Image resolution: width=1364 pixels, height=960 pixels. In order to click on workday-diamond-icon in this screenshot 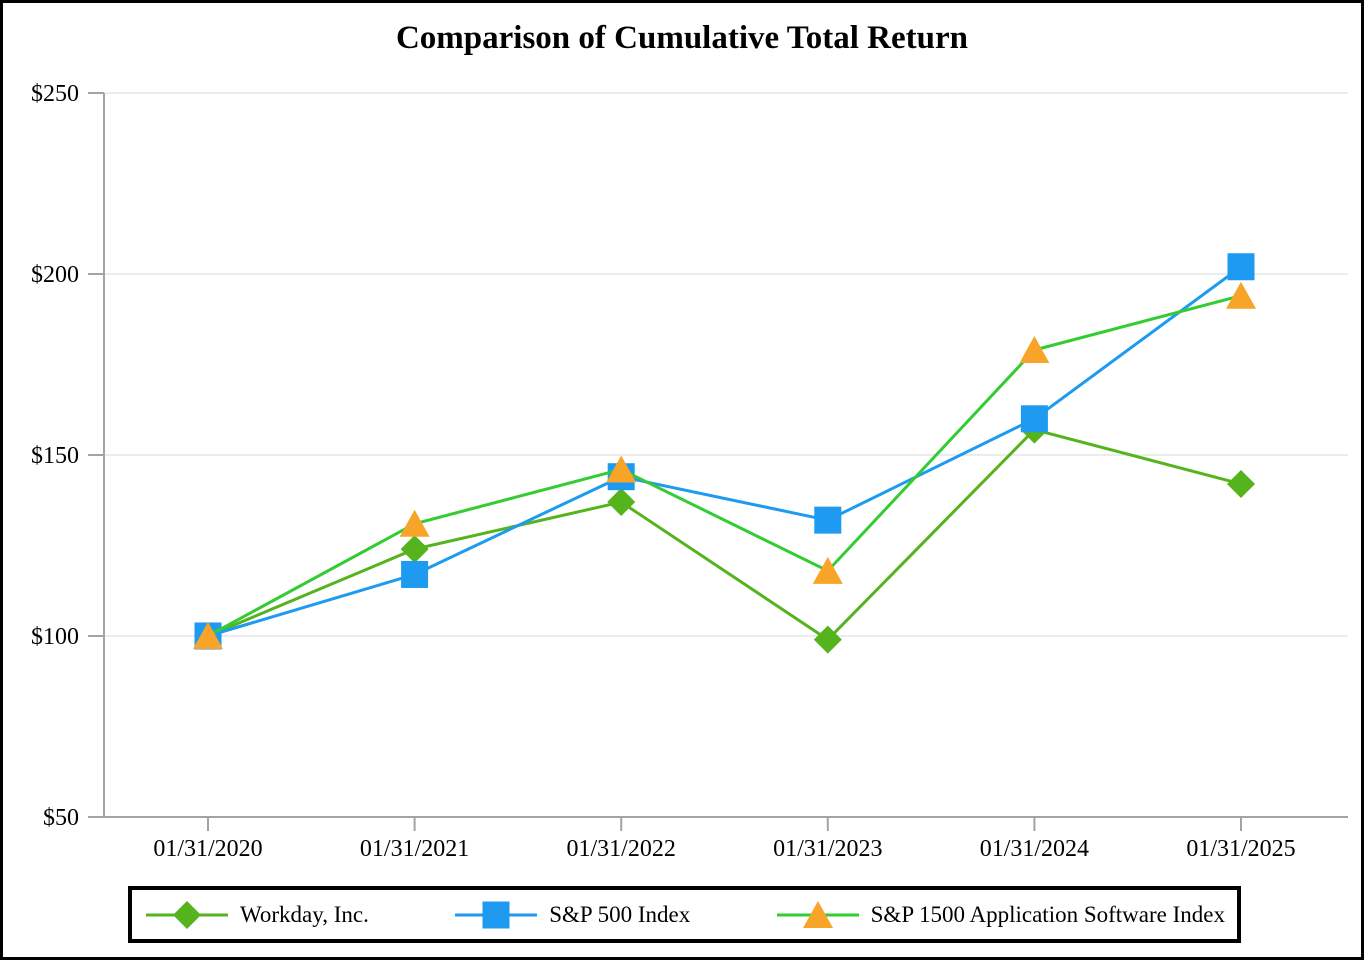, I will do `click(187, 914)`.